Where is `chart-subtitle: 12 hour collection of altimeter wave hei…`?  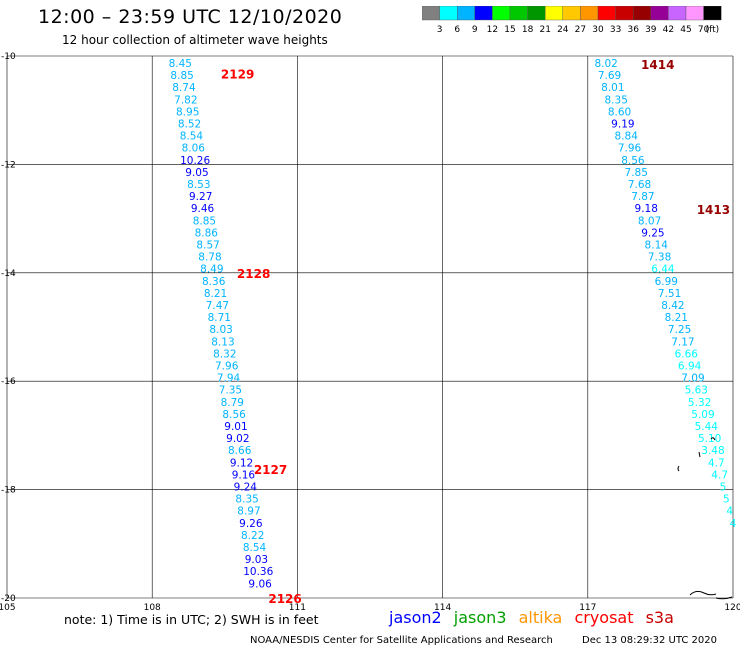
chart-subtitle: 12 hour collection of altimeter wave hei… is located at coordinates (195, 40).